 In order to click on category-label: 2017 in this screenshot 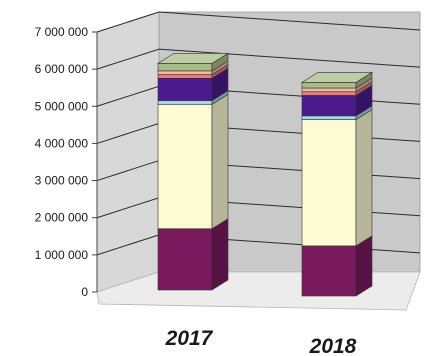, I will do `click(189, 338)`.